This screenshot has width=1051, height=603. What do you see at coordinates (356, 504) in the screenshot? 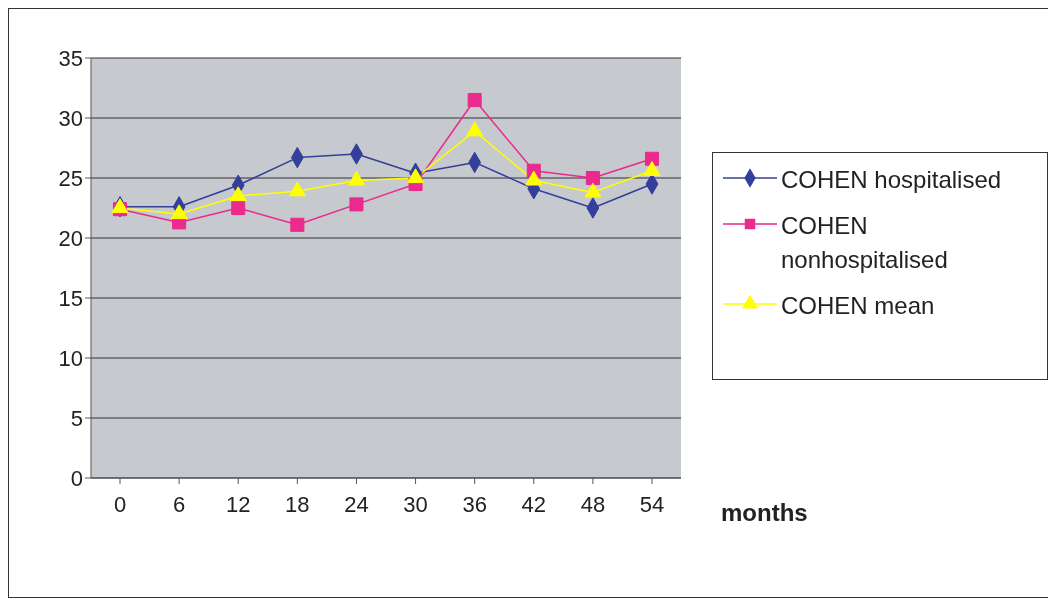
I see `x-tick-label: 24` at bounding box center [356, 504].